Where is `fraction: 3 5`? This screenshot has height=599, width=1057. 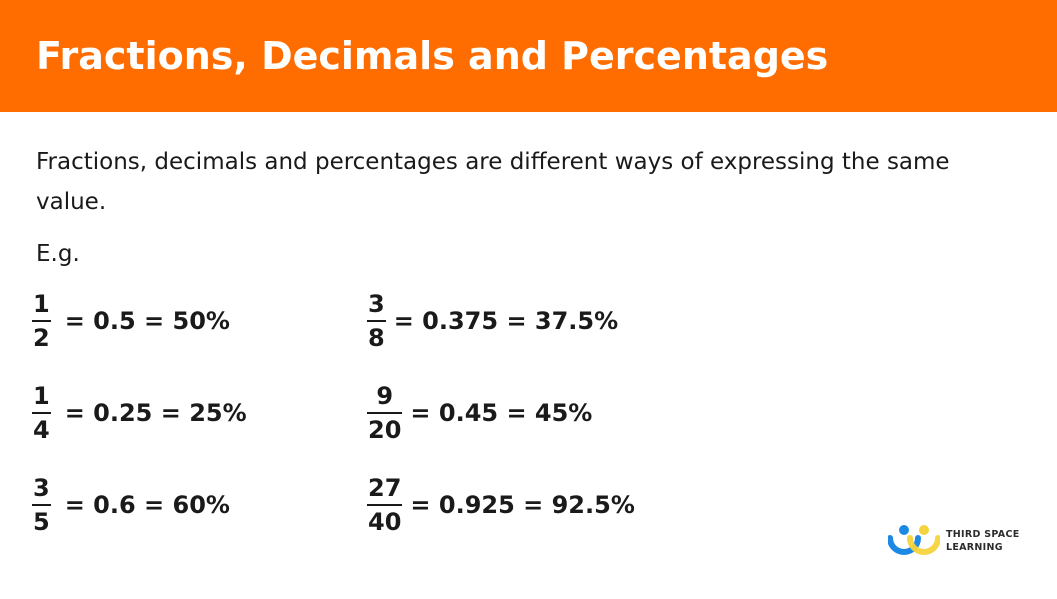
fraction: 3 5 is located at coordinates (41, 505).